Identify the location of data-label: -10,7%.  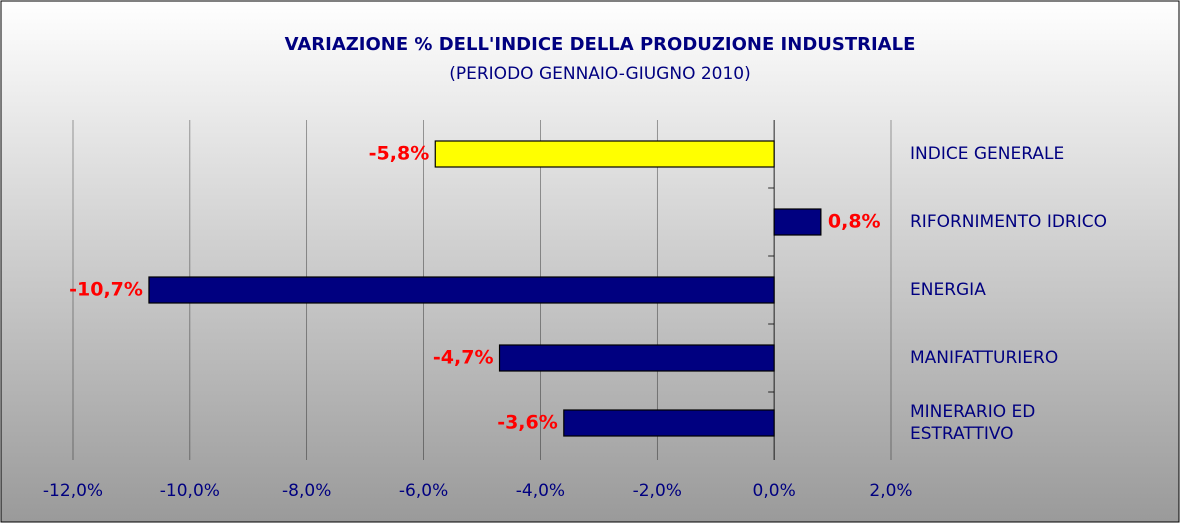
(106, 290).